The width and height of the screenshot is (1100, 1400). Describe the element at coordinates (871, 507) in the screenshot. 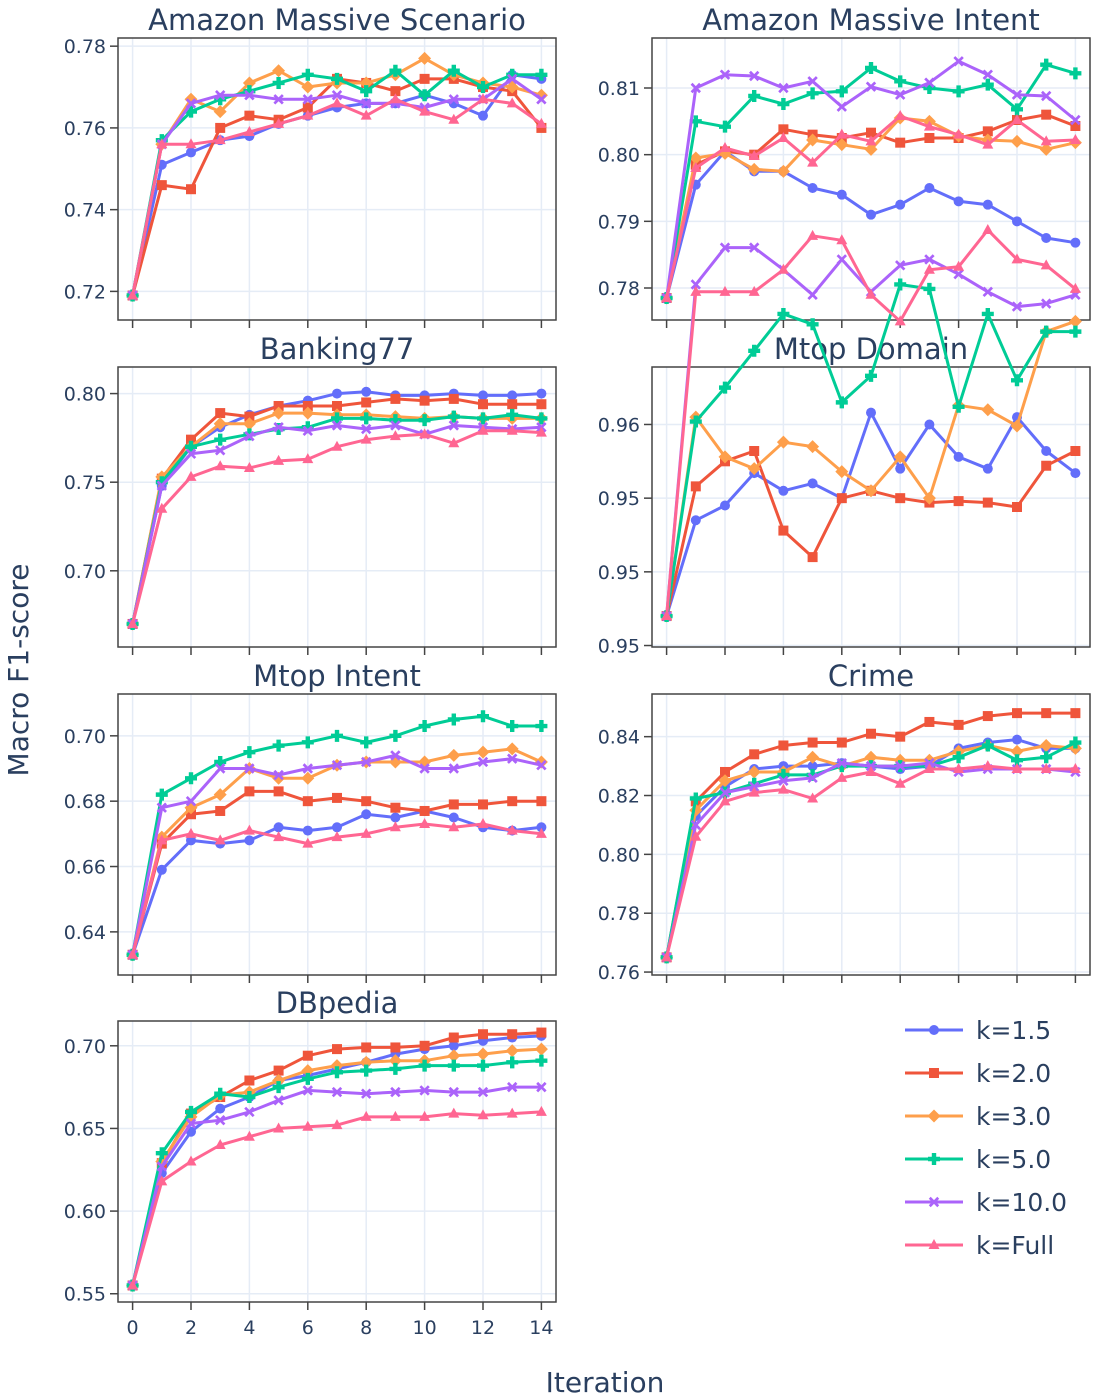

I see `plot-frame` at that location.